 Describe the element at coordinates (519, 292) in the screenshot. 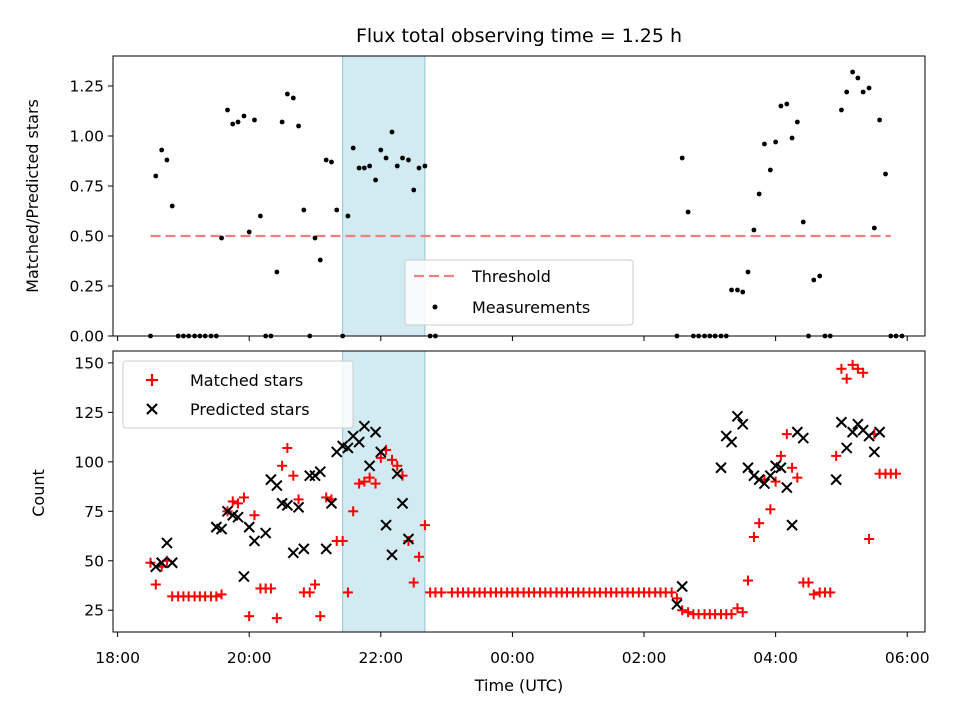

I see `top-legend-box` at that location.